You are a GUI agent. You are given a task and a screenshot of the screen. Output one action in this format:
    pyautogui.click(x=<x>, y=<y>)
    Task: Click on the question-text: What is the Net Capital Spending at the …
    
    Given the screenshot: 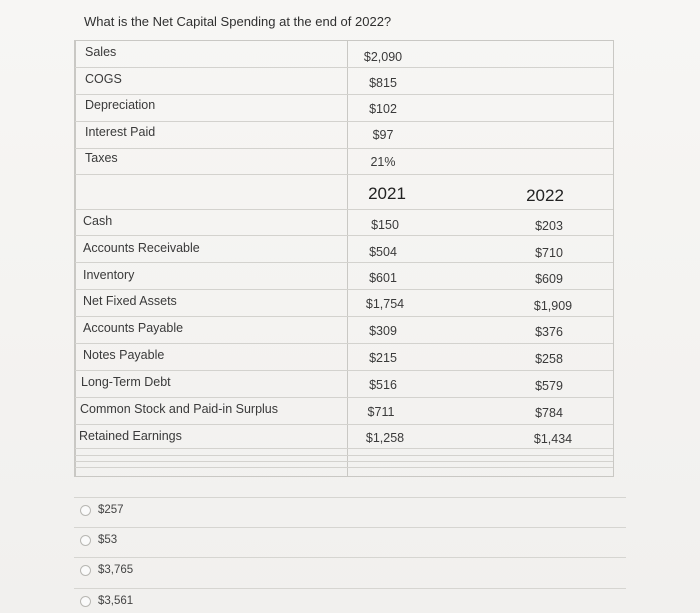 What is the action you would take?
    pyautogui.click(x=238, y=21)
    